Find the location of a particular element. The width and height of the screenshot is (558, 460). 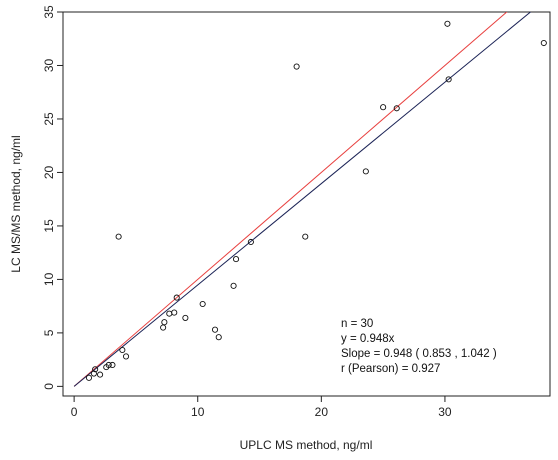

stat-line: n = 30 is located at coordinates (357, 324).